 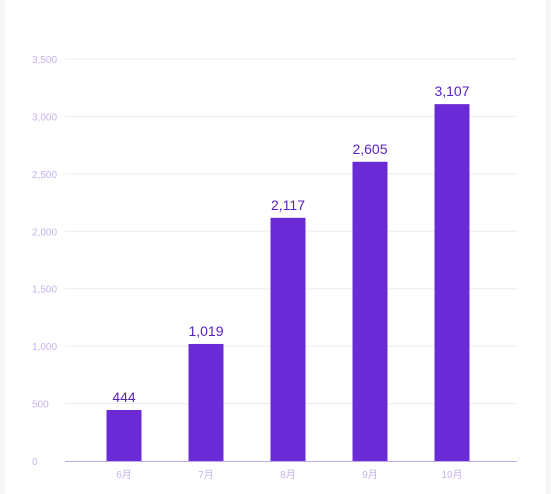 I want to click on y-tick-label: 3,000, so click(x=44, y=117).